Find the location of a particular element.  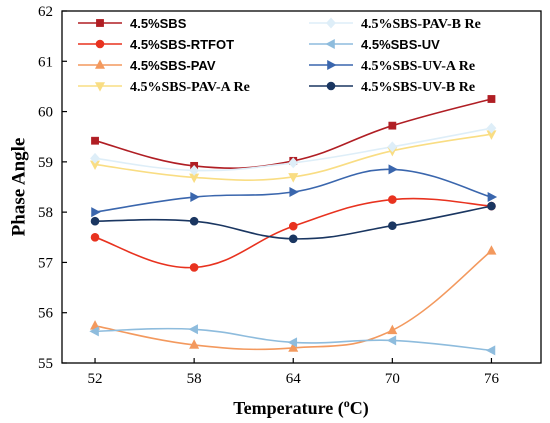

y-tick-label: 60 is located at coordinates (45, 113).